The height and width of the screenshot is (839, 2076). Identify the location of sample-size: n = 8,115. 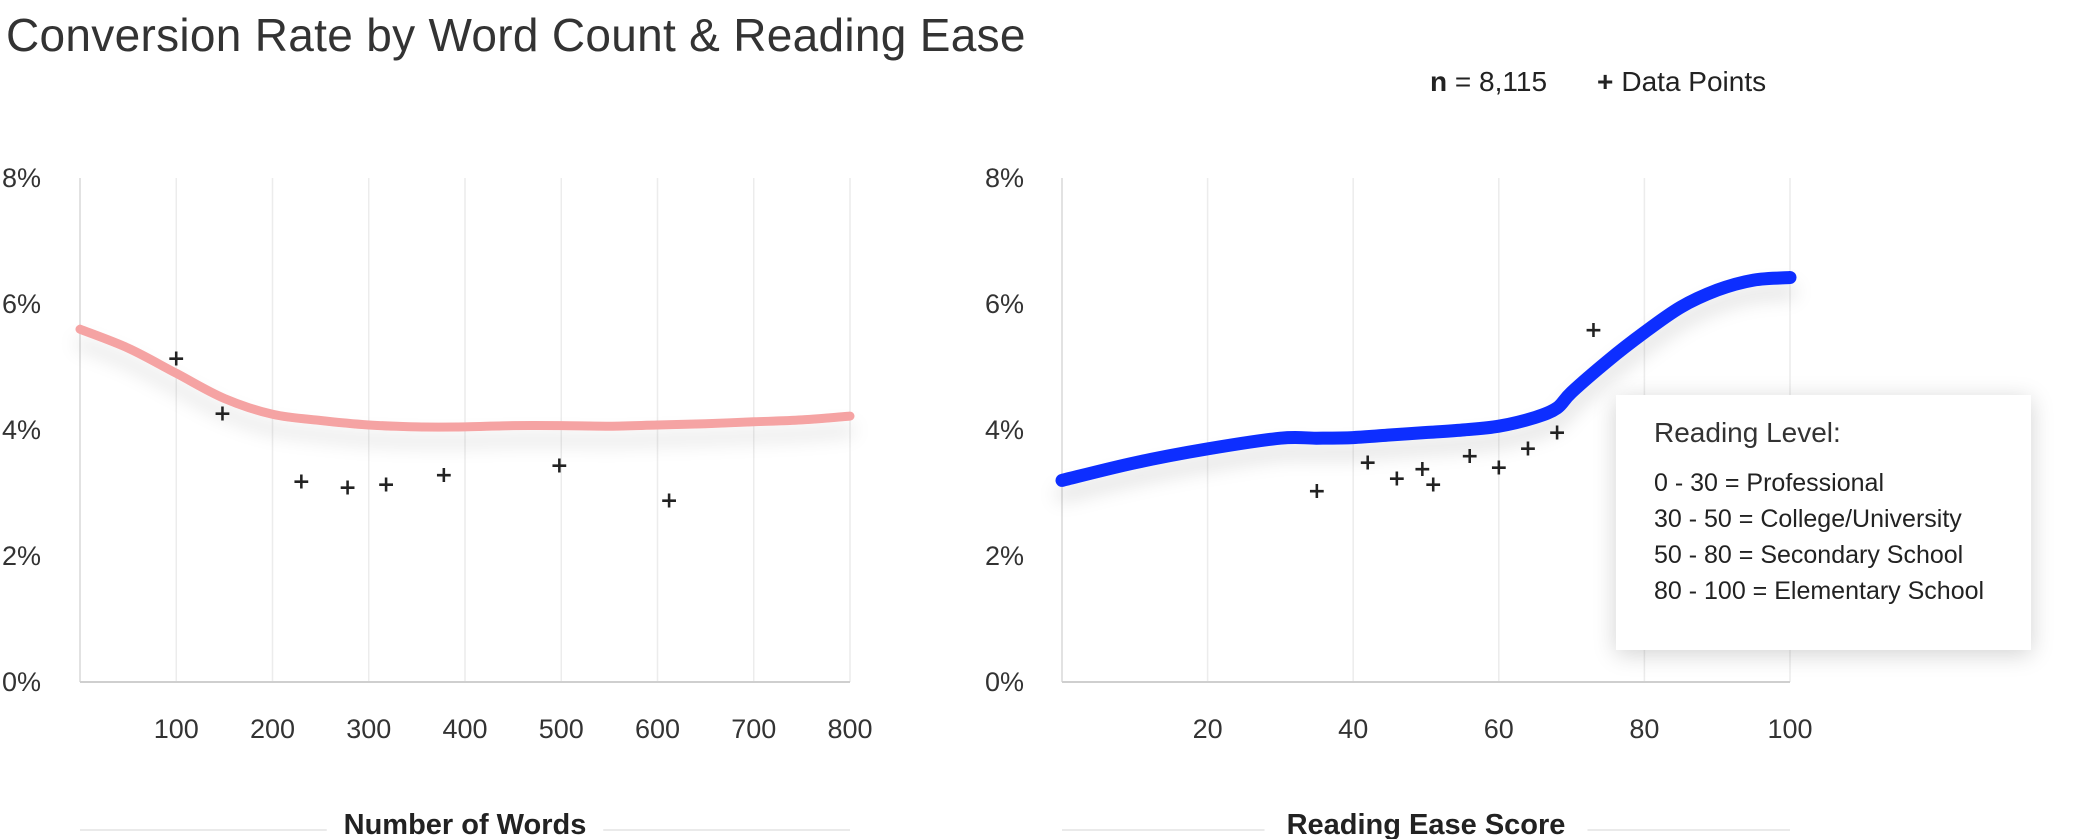
(1488, 82).